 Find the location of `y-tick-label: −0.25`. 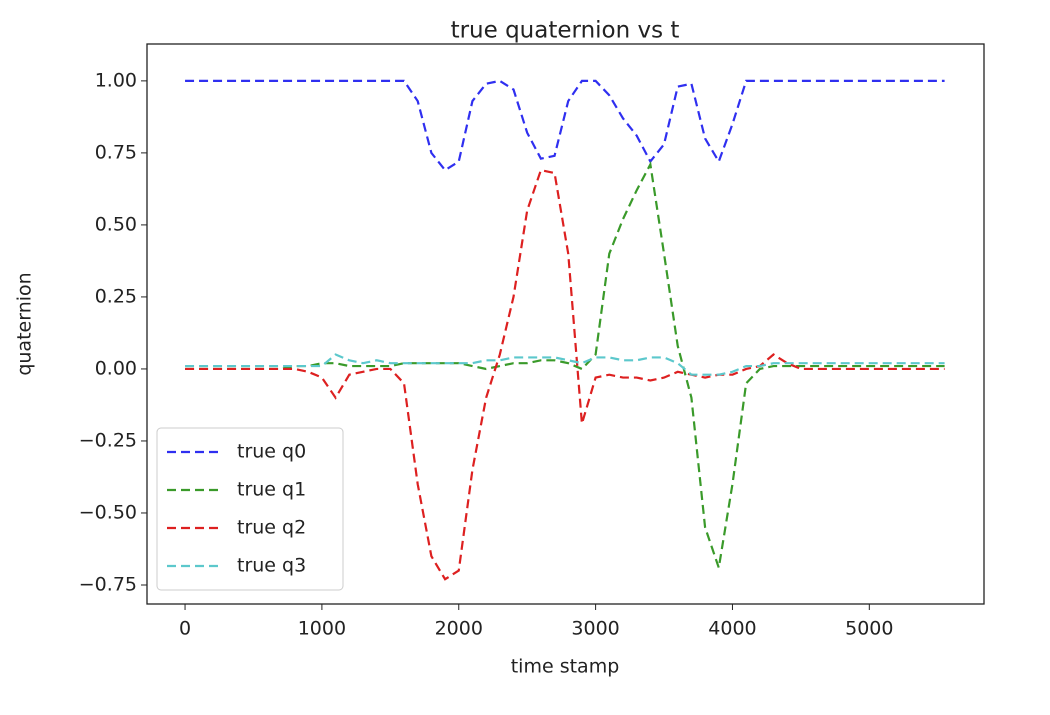

y-tick-label: −0.25 is located at coordinates (108, 440).